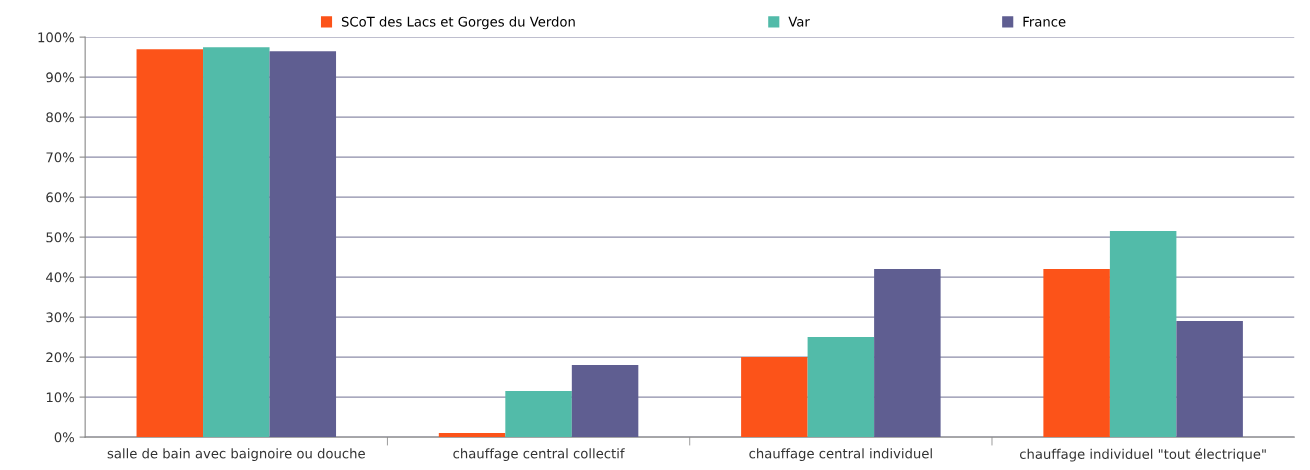 This screenshot has height=470, width=1310. I want to click on y-tick-label: 70%, so click(60, 157).